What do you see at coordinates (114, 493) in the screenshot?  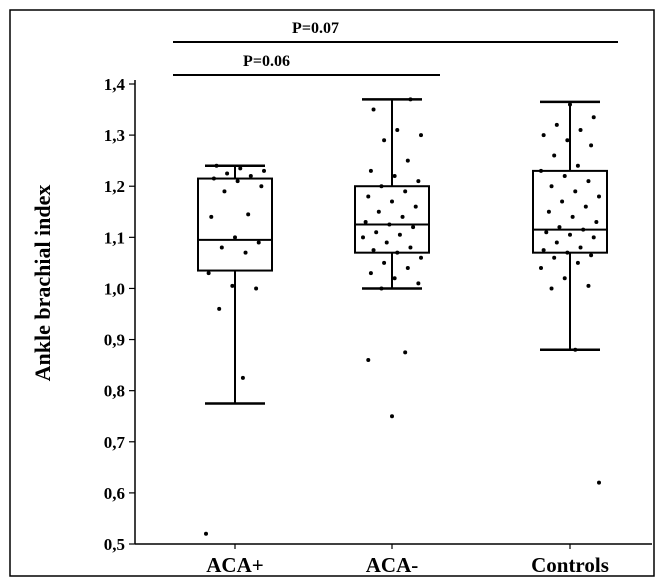 I see `y-tick-label: 0,6` at bounding box center [114, 493].